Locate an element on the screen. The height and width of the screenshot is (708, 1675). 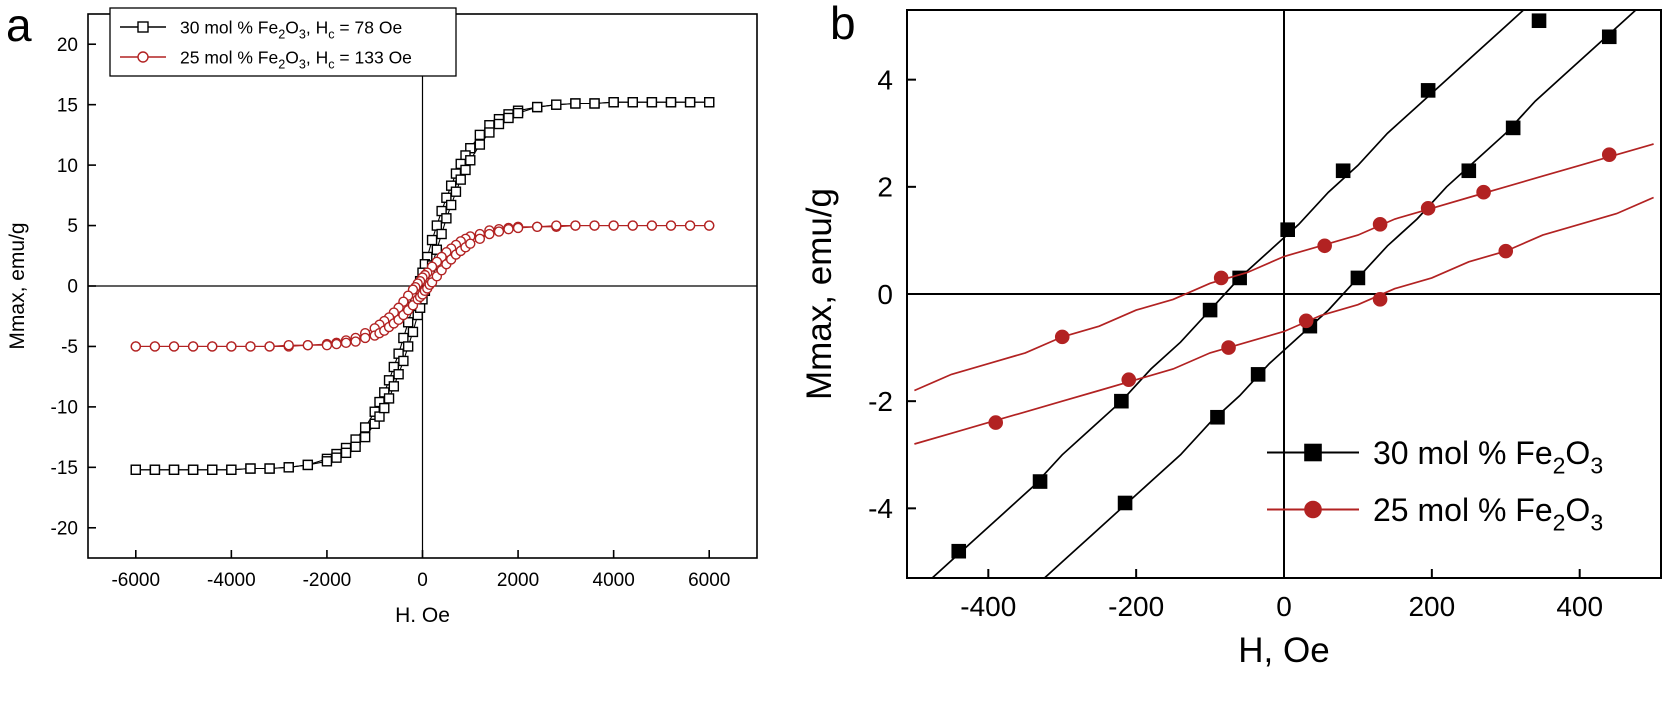
svg-text: H. Oe is located at coordinates (422, 615).